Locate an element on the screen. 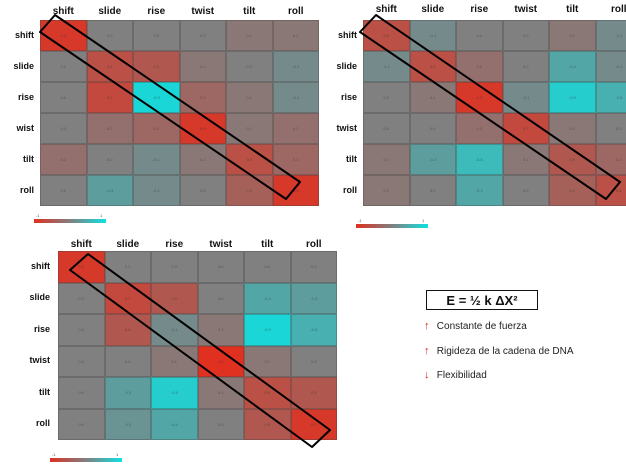  cell-value: -0.5 is located at coordinates (314, 330).